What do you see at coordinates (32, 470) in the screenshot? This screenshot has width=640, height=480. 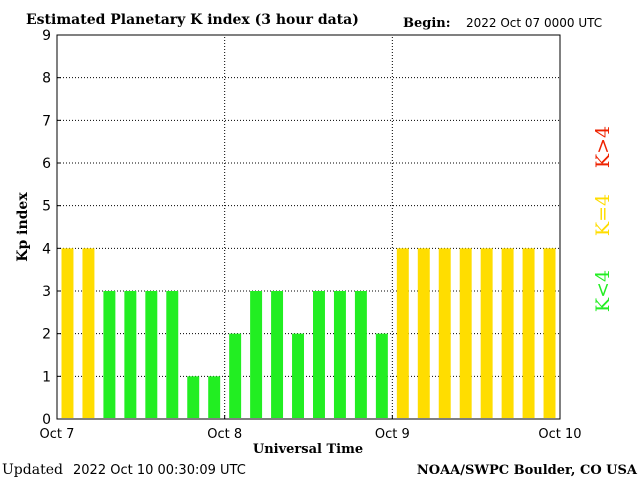 I see `updated-label: Updated` at bounding box center [32, 470].